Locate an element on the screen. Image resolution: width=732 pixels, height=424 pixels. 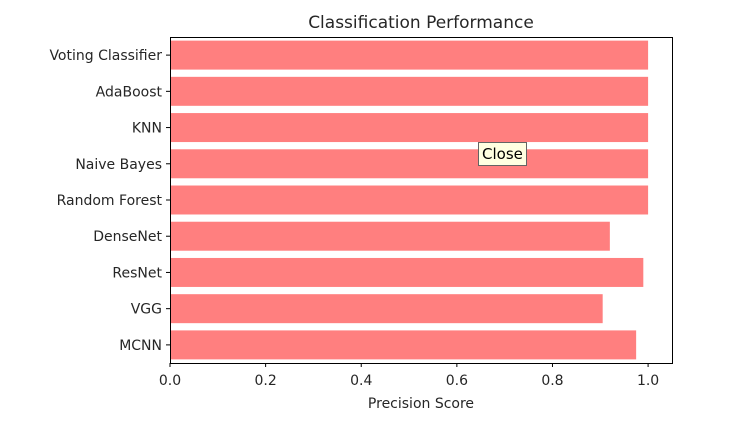
bar-knn is located at coordinates (409, 128).